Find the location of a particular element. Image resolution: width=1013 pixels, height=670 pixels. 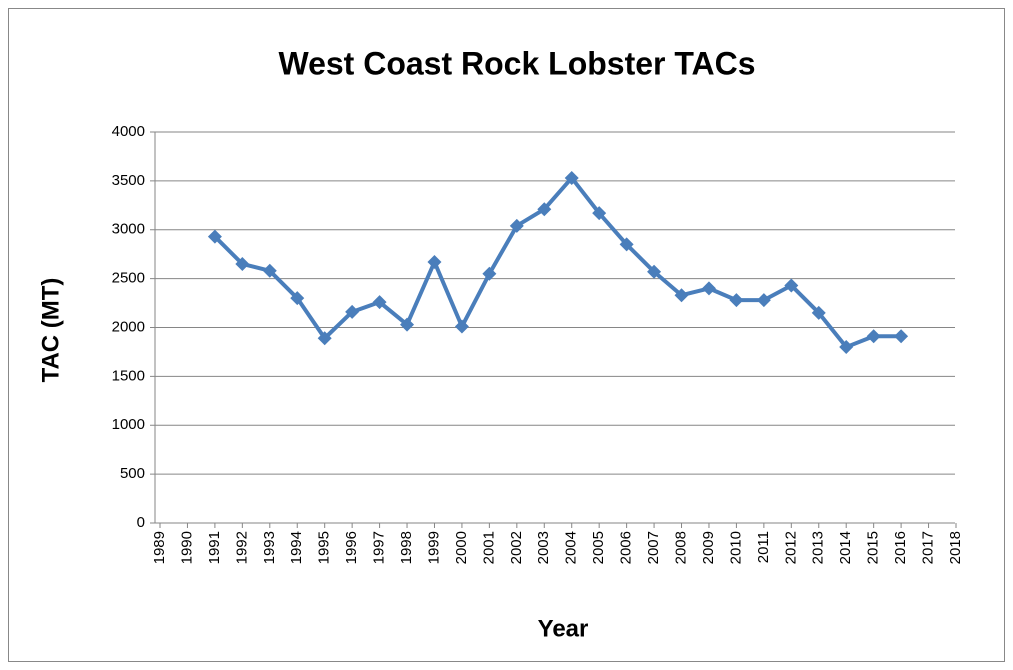

x-tick-label: 2009 is located at coordinates (708, 547).